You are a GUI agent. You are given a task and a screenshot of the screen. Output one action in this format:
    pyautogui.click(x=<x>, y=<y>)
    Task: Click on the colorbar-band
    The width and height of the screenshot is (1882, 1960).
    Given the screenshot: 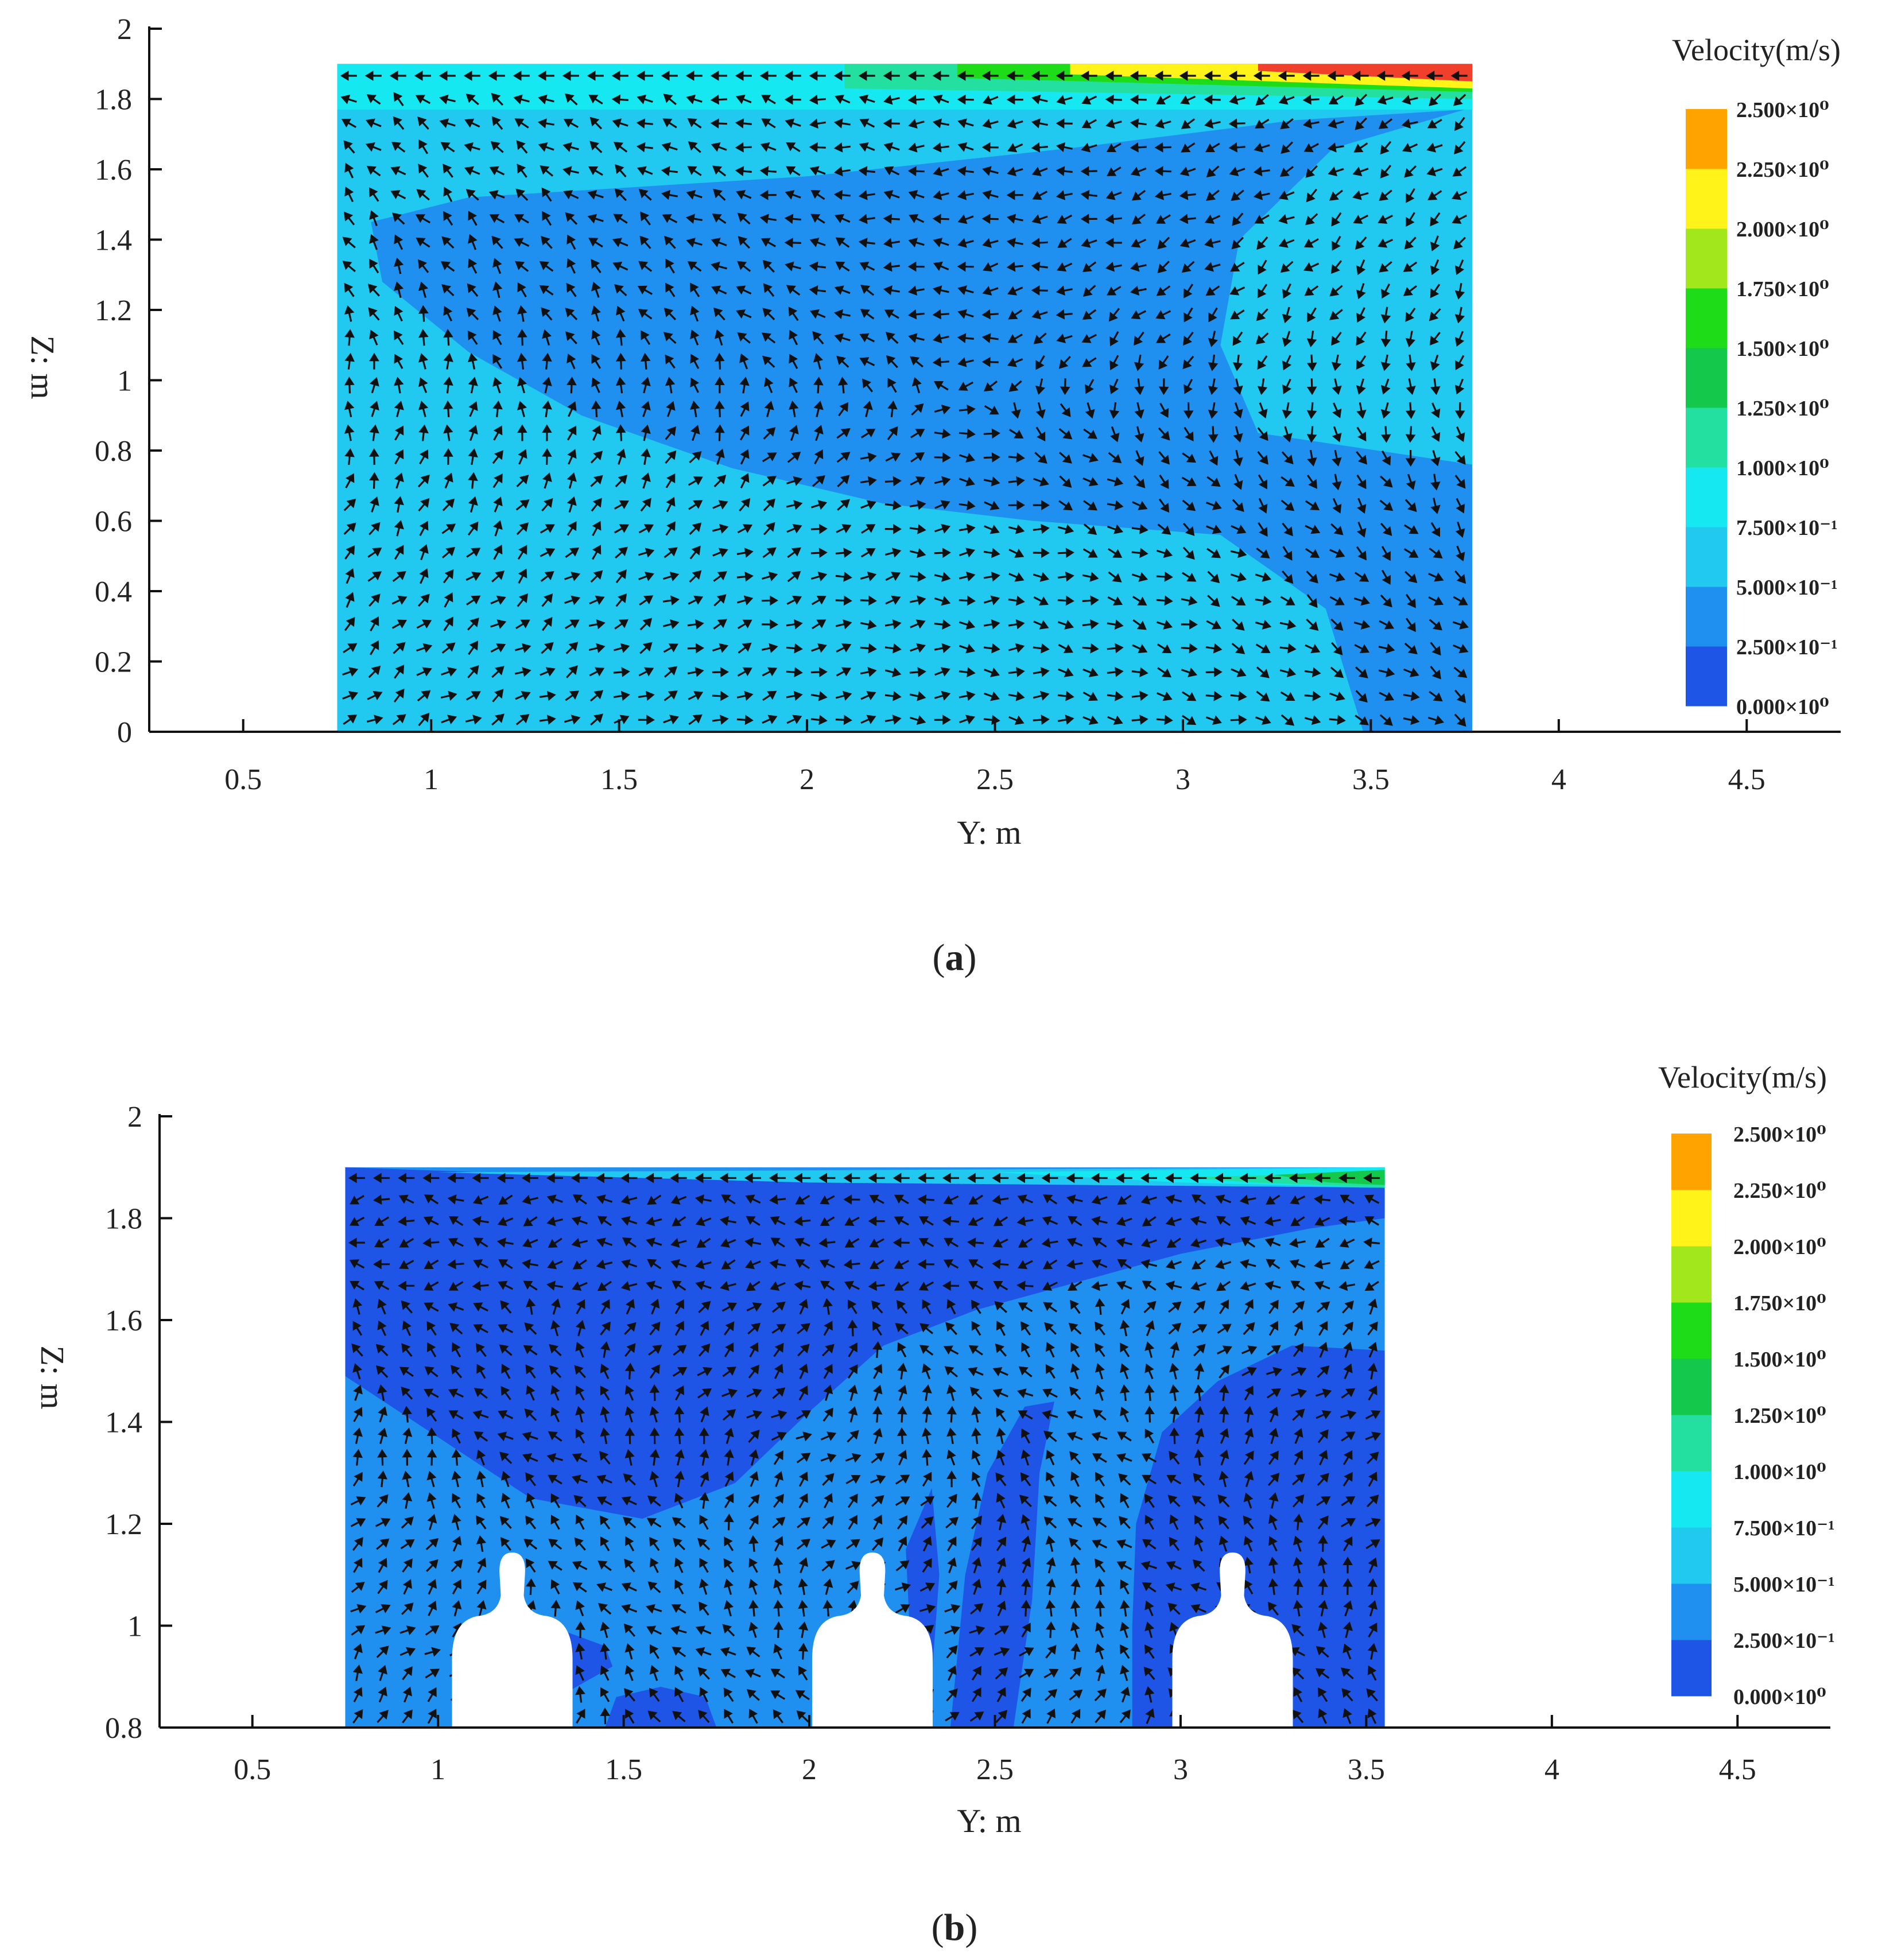 What is the action you would take?
    pyautogui.click(x=1707, y=258)
    